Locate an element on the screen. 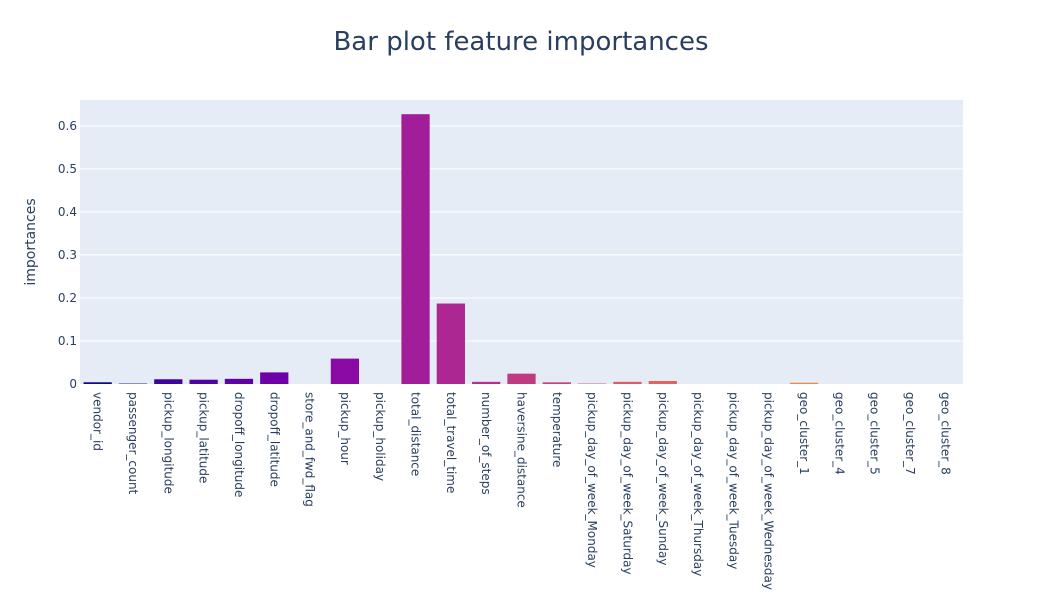  y-tick-label: 0.2 is located at coordinates (67, 298).